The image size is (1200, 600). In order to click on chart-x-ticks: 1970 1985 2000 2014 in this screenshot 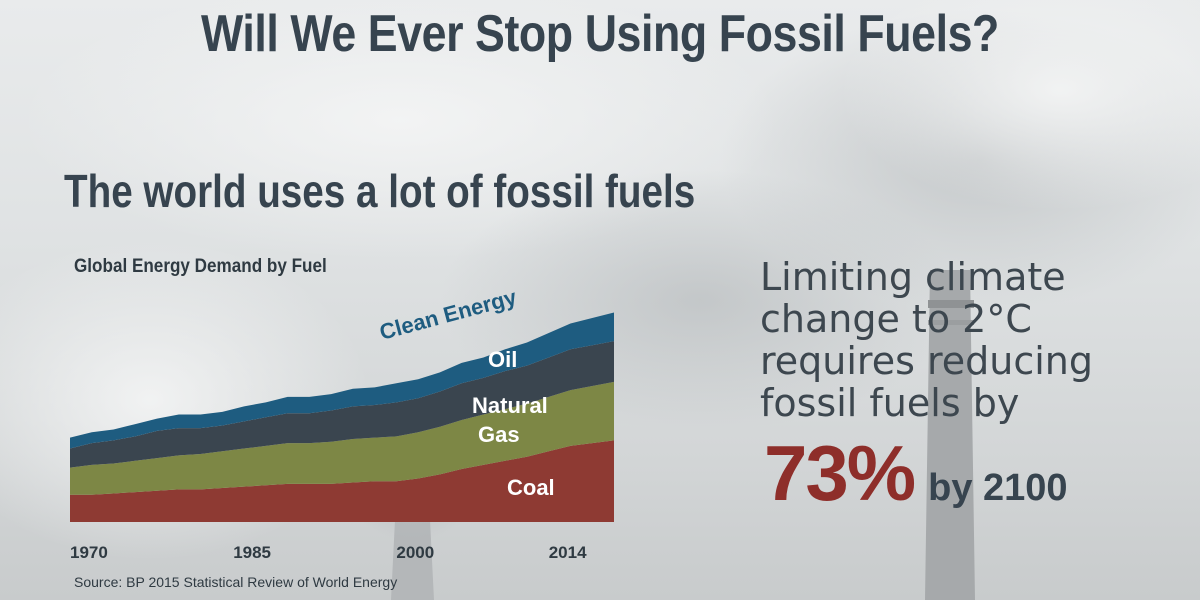, I will do `click(328, 552)`.